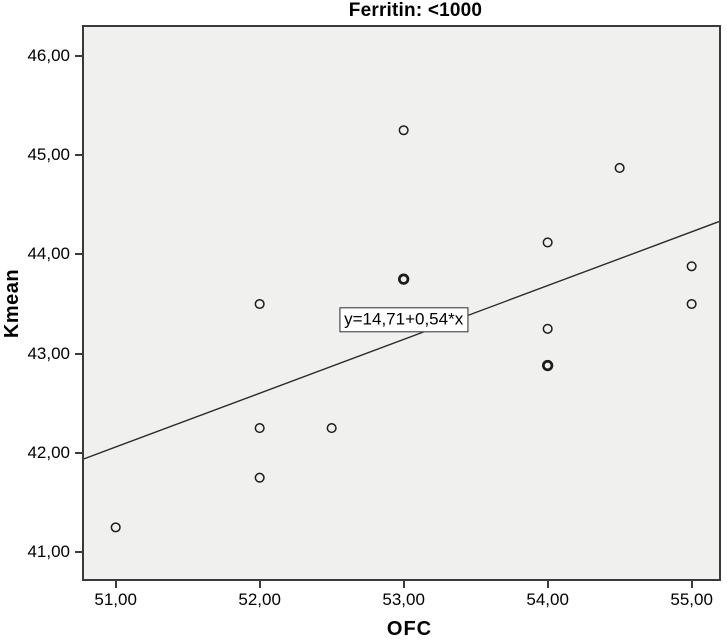 This screenshot has height=641, width=727. Describe the element at coordinates (259, 599) in the screenshot. I see `x-tick-label: 52,00` at that location.